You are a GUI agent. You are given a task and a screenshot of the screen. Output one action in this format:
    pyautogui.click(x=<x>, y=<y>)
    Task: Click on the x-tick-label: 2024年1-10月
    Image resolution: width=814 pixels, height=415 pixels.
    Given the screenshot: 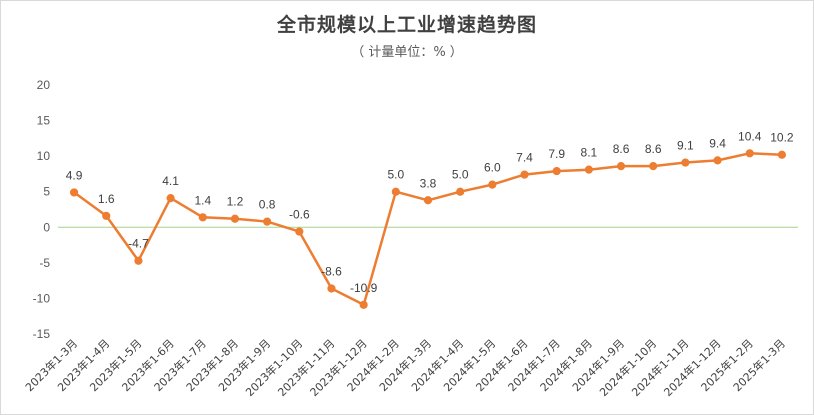 What is the action you would take?
    pyautogui.click(x=627, y=367)
    